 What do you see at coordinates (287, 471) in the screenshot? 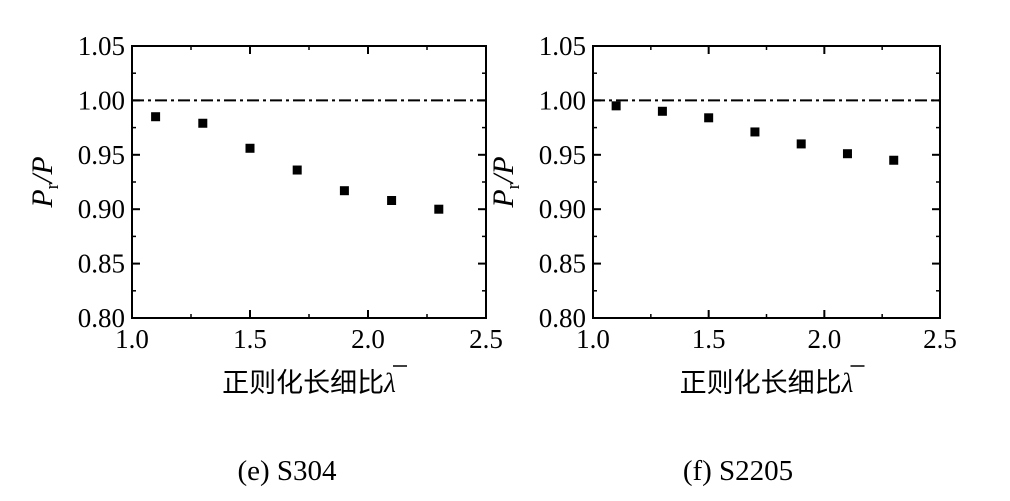
I see `panel-caption: (e) S304` at bounding box center [287, 471].